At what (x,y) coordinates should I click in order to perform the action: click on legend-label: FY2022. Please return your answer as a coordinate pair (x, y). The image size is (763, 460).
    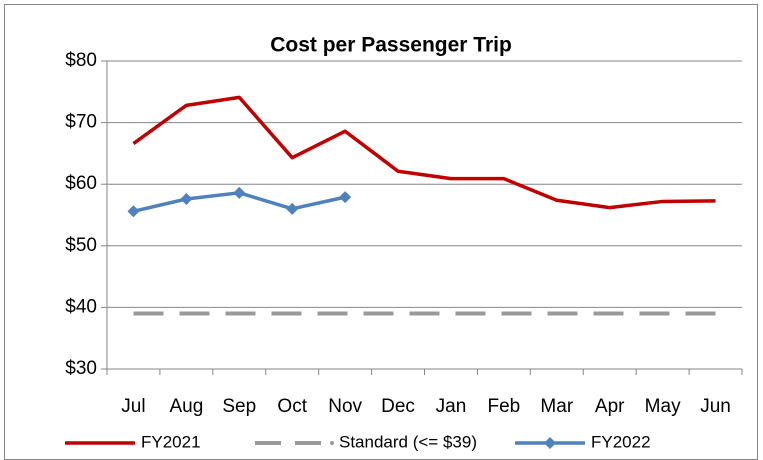
    Looking at the image, I should click on (621, 441).